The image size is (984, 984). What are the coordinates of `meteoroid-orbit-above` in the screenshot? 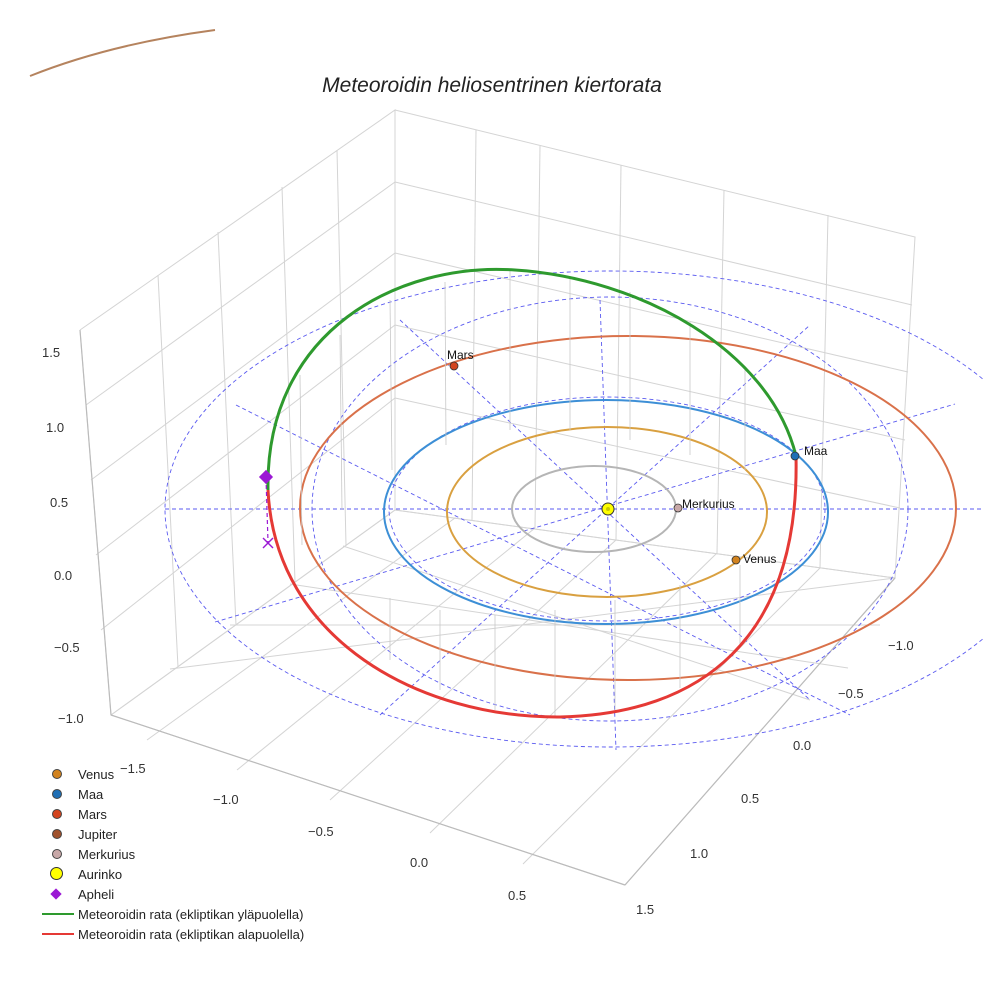 It's located at (532, 379).